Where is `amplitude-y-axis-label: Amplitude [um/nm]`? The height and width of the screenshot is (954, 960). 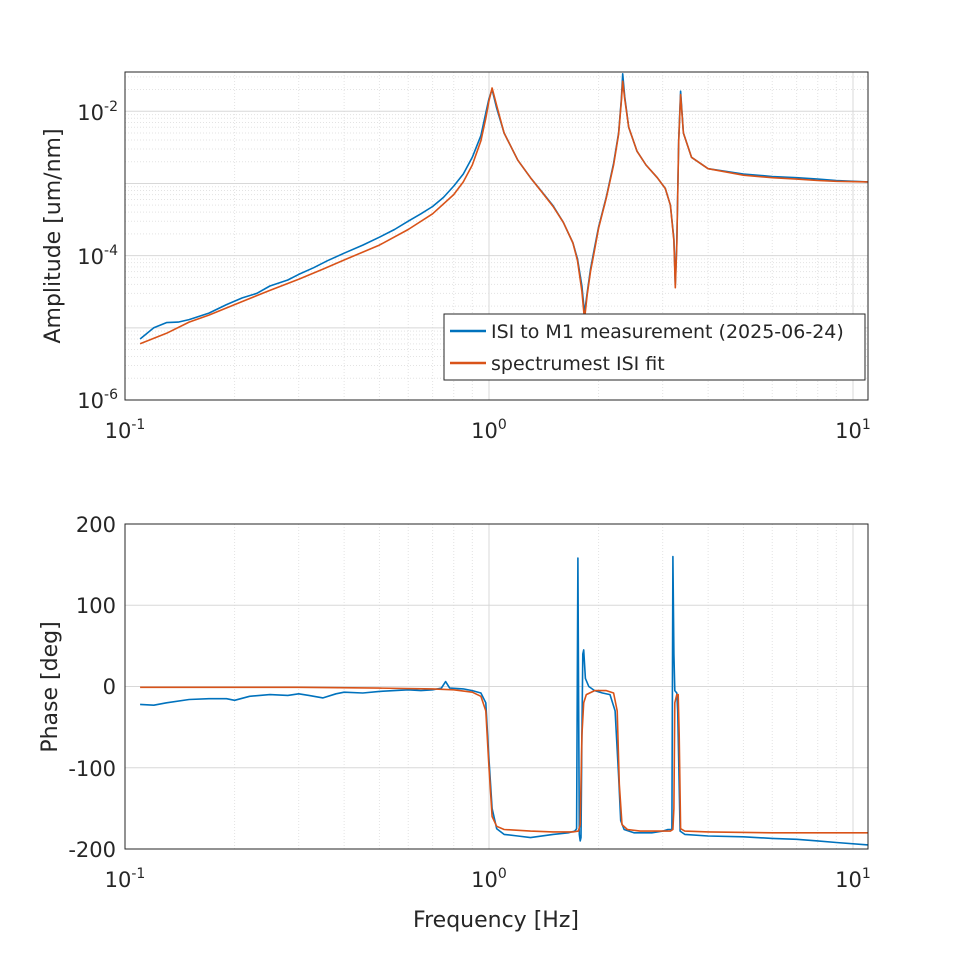 amplitude-y-axis-label: Amplitude [um/nm] is located at coordinates (53, 235).